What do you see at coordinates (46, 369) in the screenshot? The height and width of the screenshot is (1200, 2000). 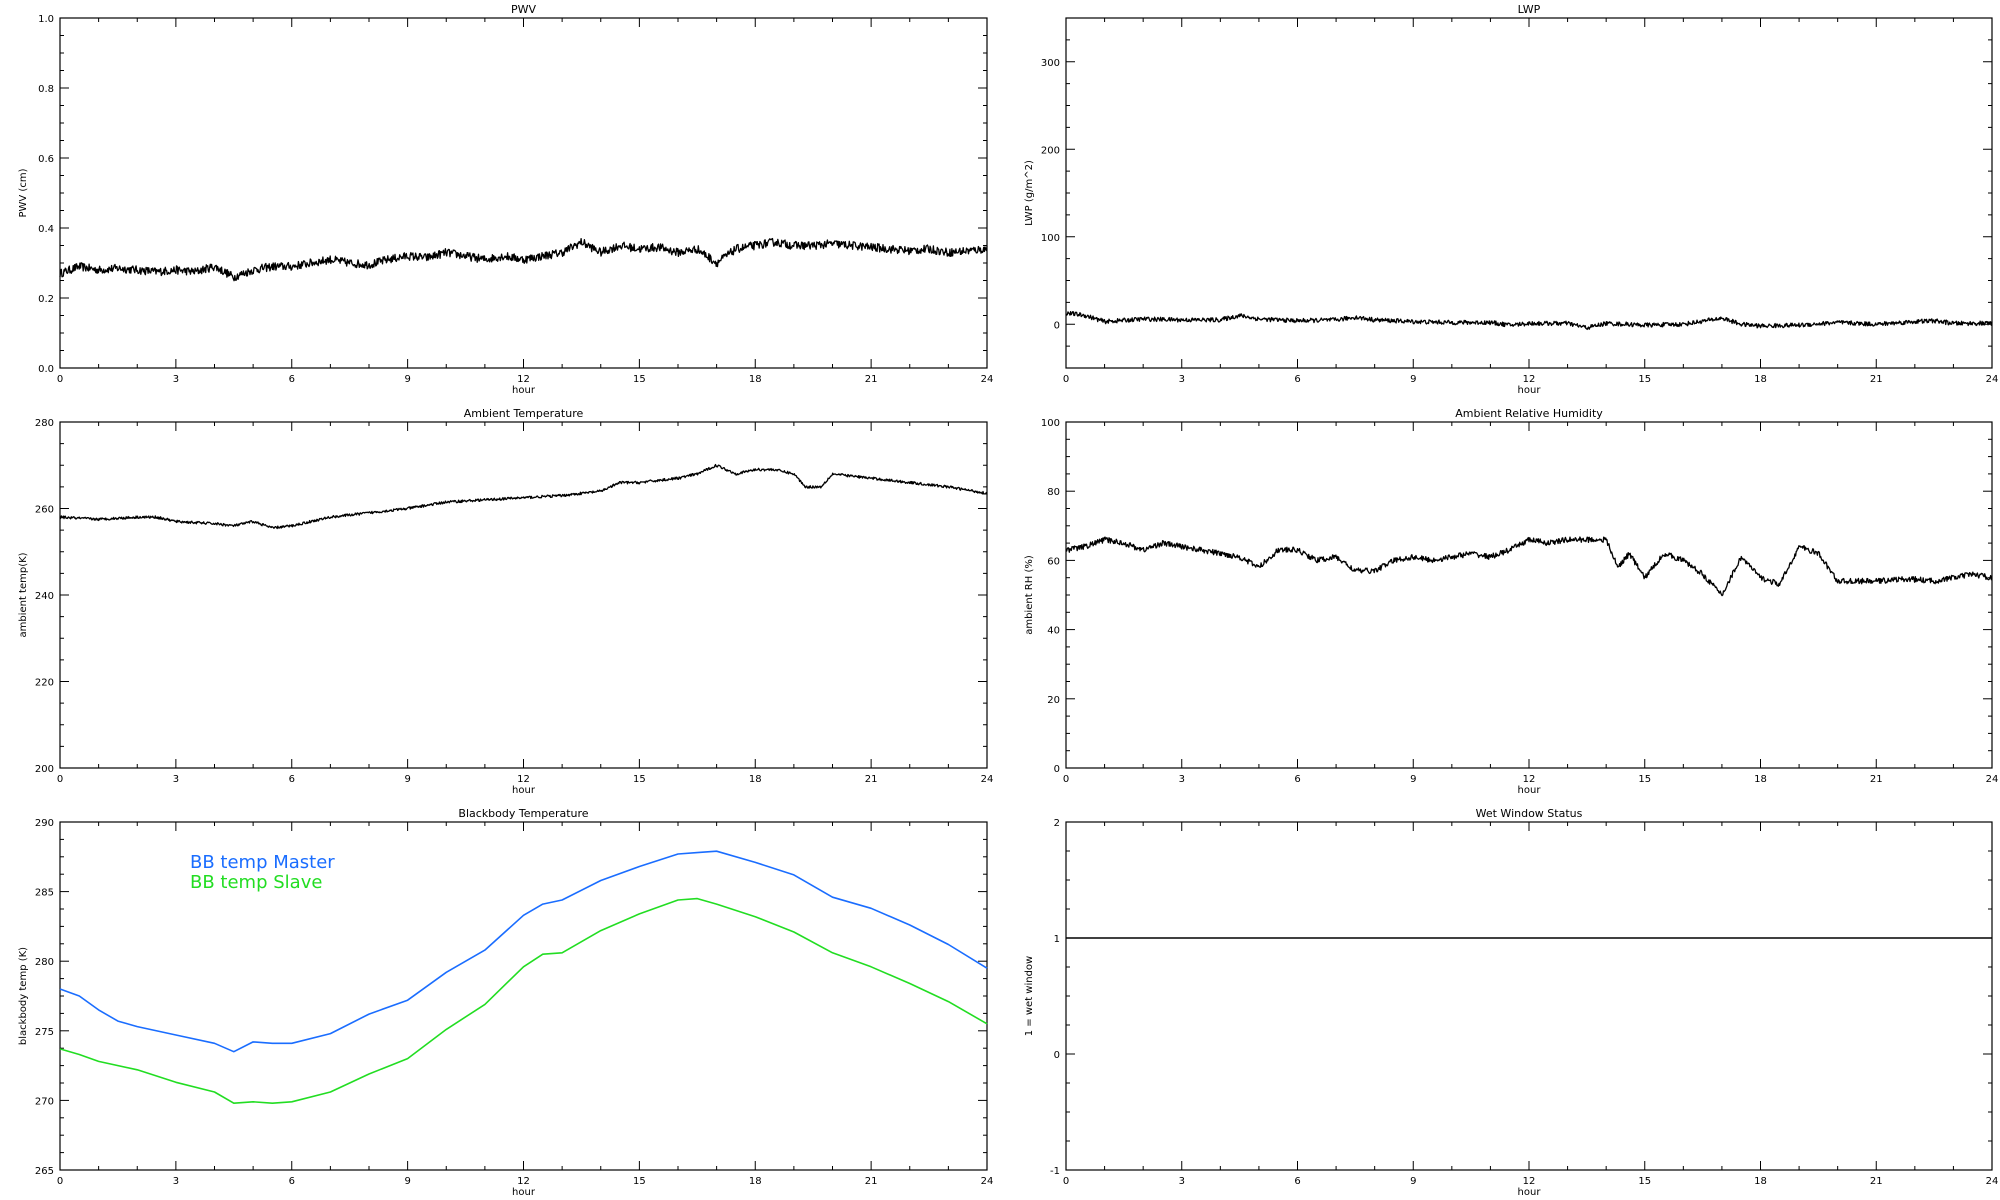 I see `pwv-y-tick-label: 0.0` at bounding box center [46, 369].